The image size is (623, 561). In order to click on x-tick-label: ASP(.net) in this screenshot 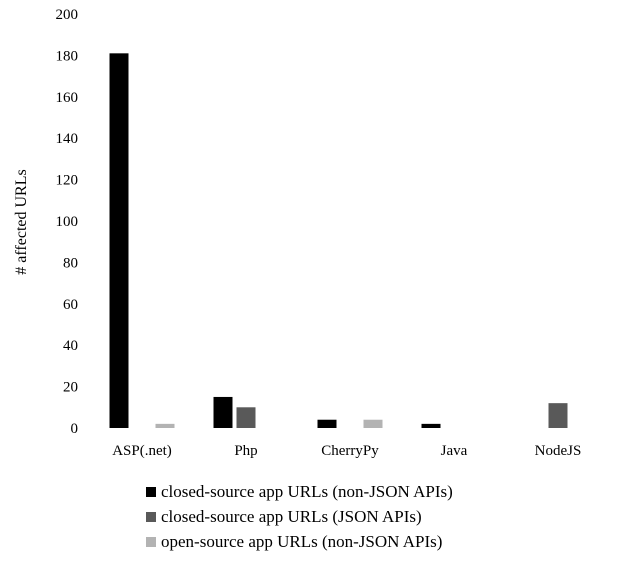, I will do `click(142, 451)`.